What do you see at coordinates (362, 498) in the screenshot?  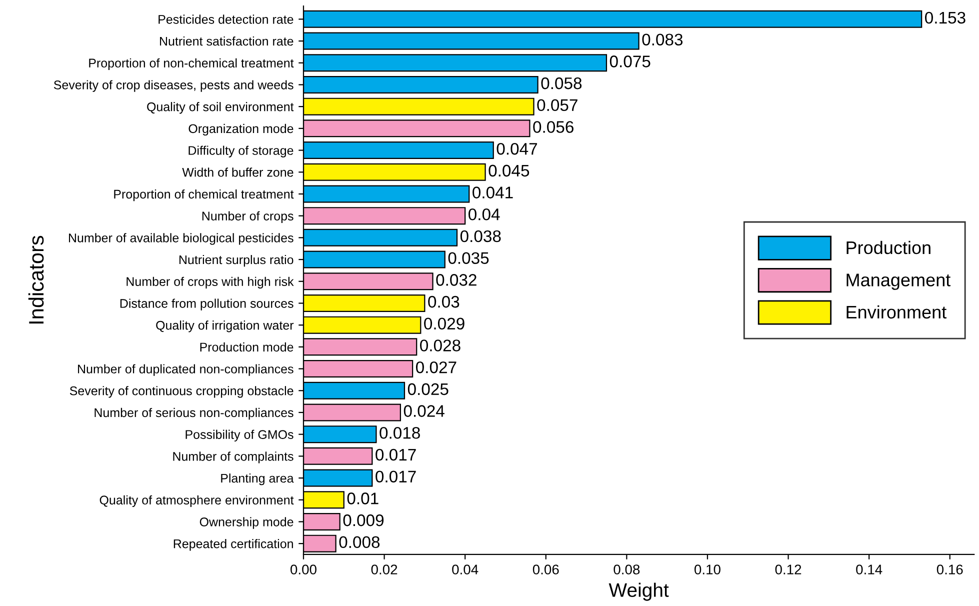 I see `data-label: 0.01` at bounding box center [362, 498].